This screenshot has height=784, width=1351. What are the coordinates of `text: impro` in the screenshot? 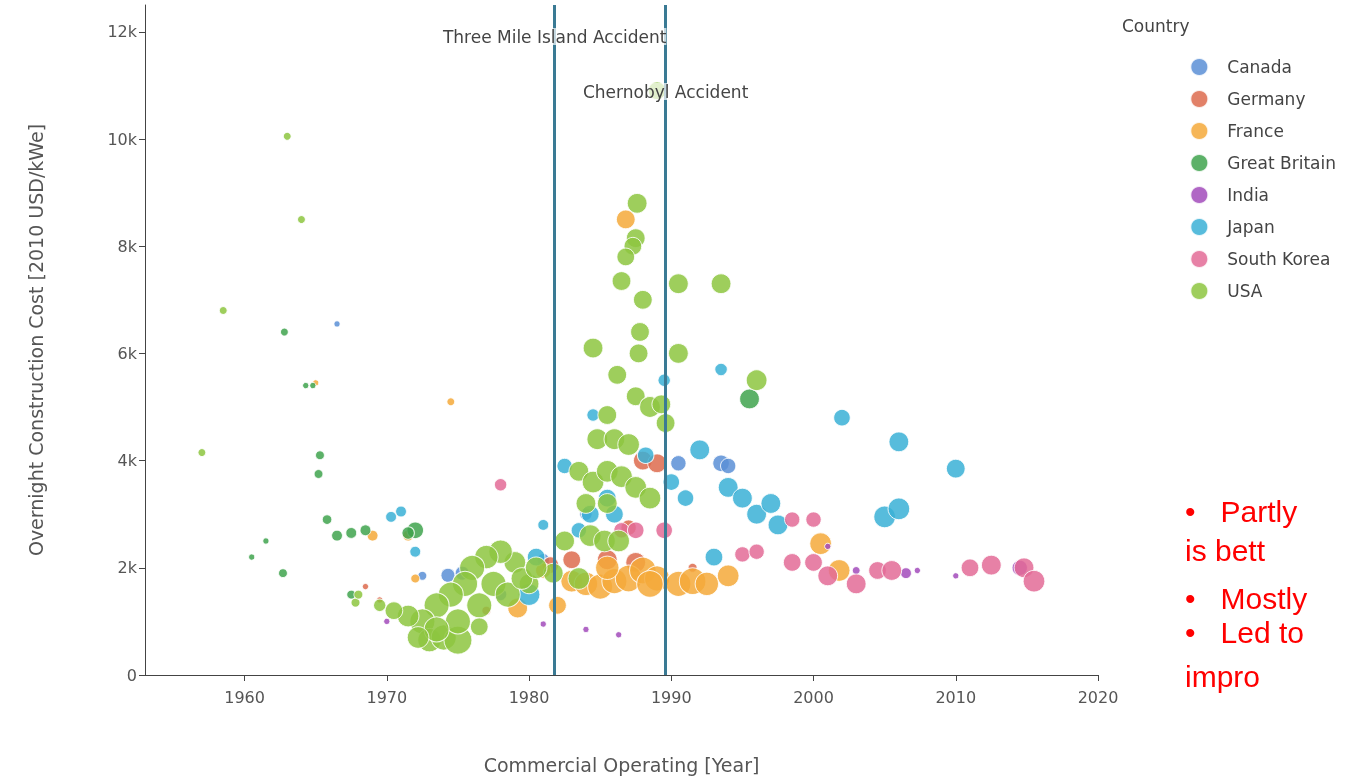 It's located at (1223, 676).